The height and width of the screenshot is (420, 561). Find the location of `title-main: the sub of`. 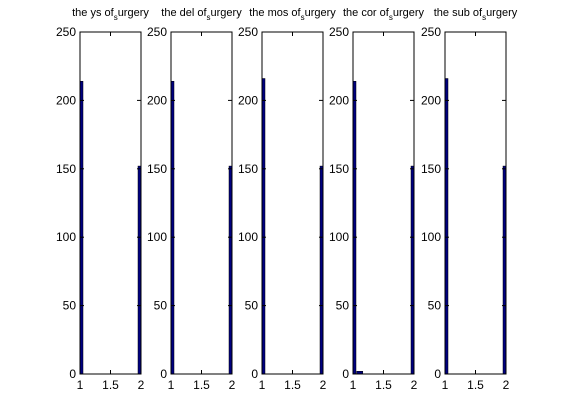

title-main: the sub of is located at coordinates (458, 13).